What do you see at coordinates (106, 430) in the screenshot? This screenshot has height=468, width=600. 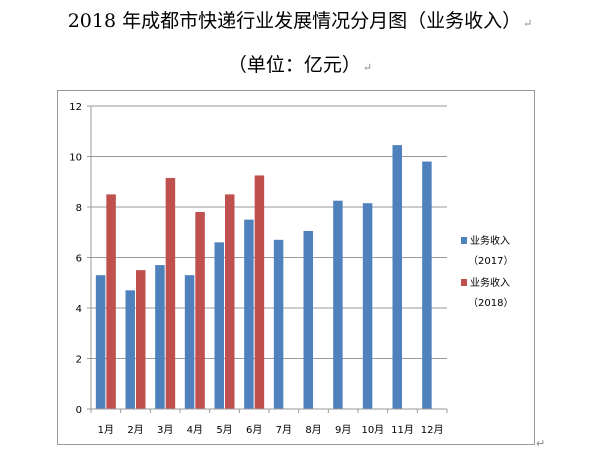 I see `x-tick-label: 1月` at bounding box center [106, 430].